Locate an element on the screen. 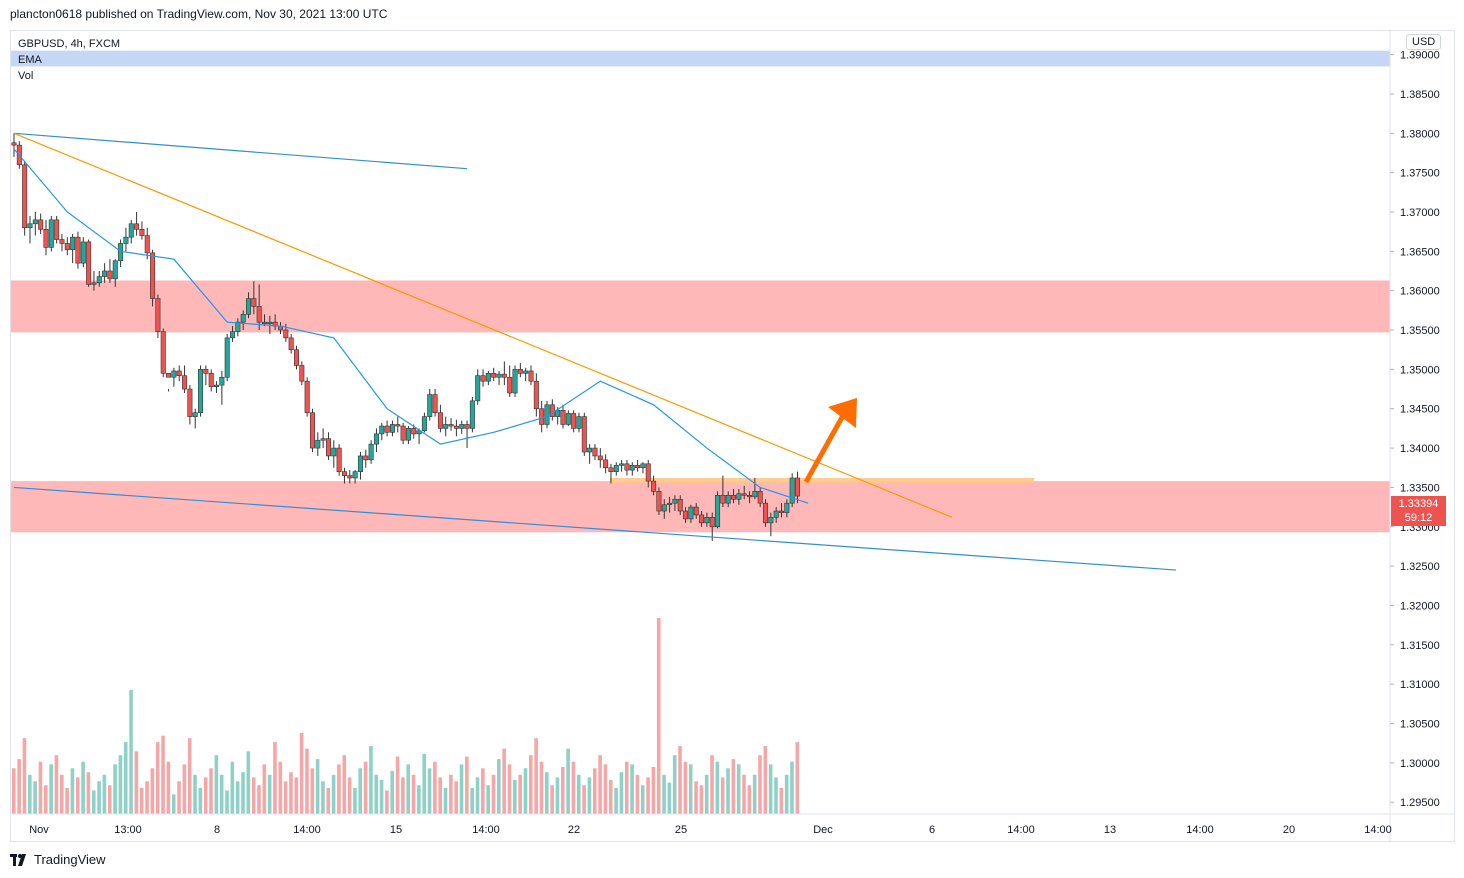 The width and height of the screenshot is (1464, 878). zone-breakout-level is located at coordinates (822, 480).